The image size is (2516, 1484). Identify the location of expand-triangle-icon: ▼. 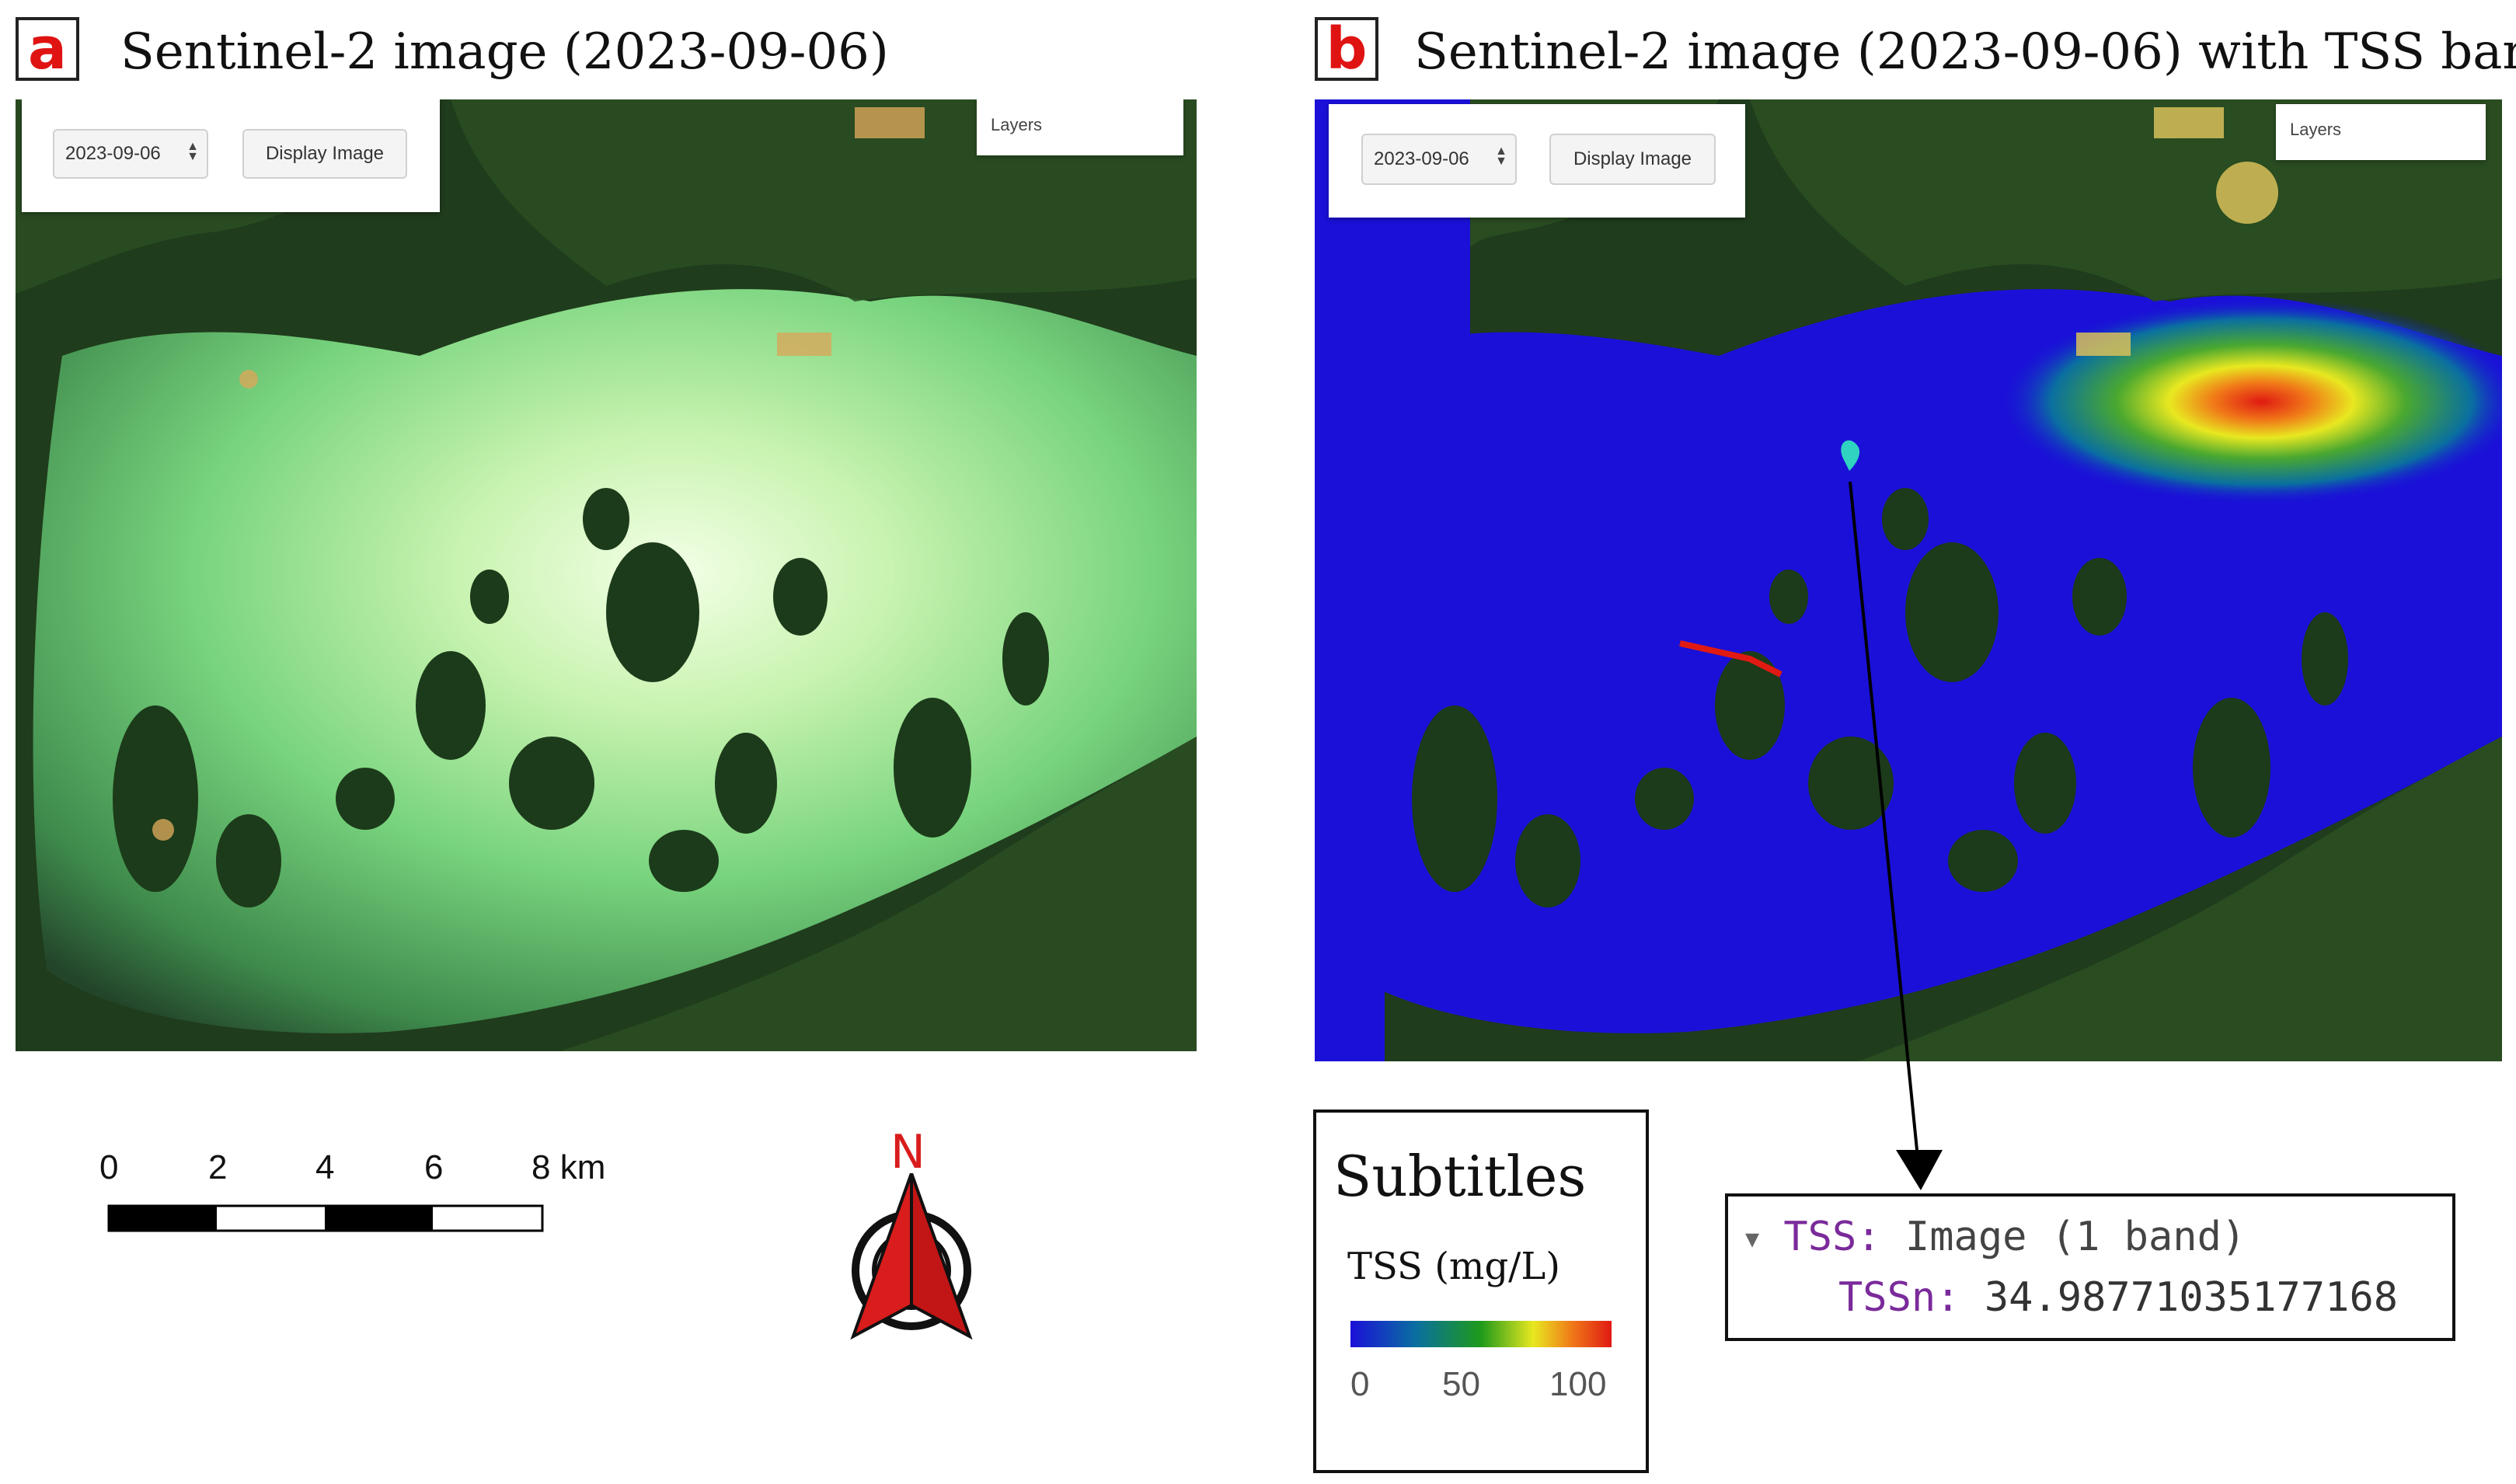
(1752, 1239).